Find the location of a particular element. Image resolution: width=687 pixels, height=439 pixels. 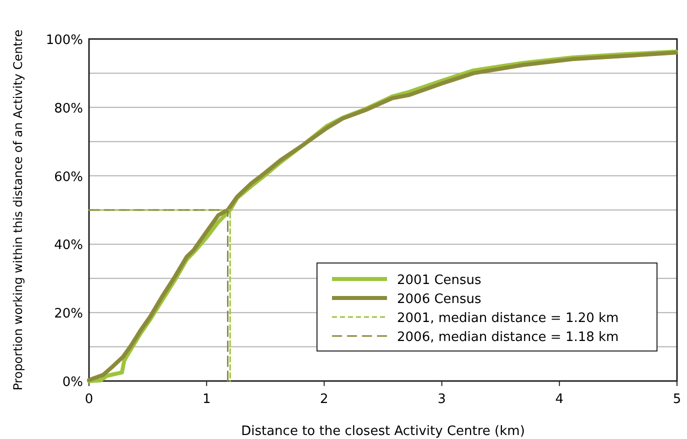

y-tick-label: 0% is located at coordinates (72, 382).